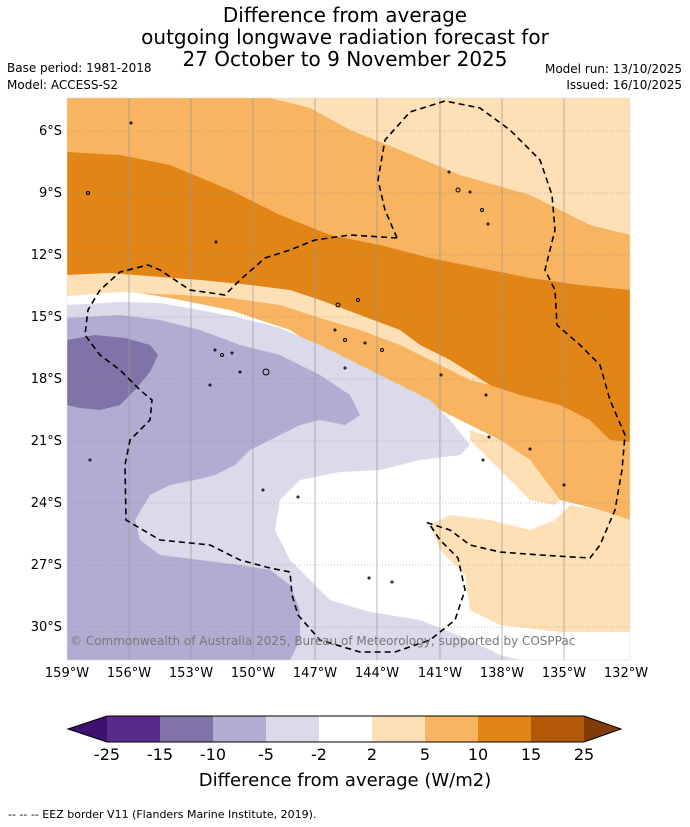 The width and height of the screenshot is (690, 827). What do you see at coordinates (46, 565) in the screenshot?
I see `lat-label: 27°S` at bounding box center [46, 565].